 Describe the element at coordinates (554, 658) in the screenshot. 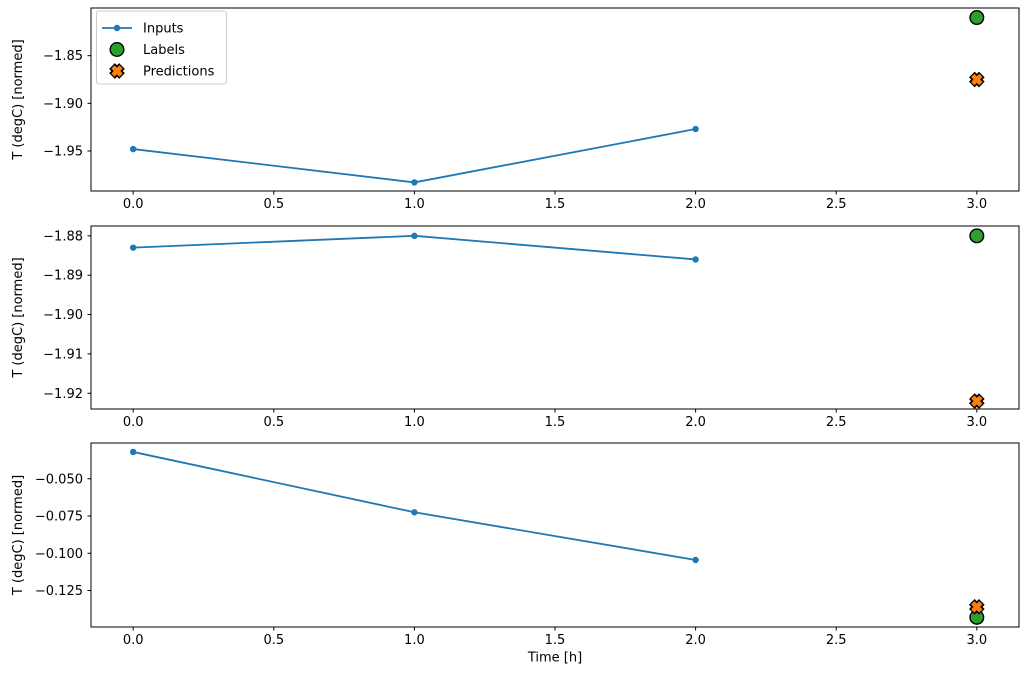

I see `x-axis-label: Time [h]` at that location.